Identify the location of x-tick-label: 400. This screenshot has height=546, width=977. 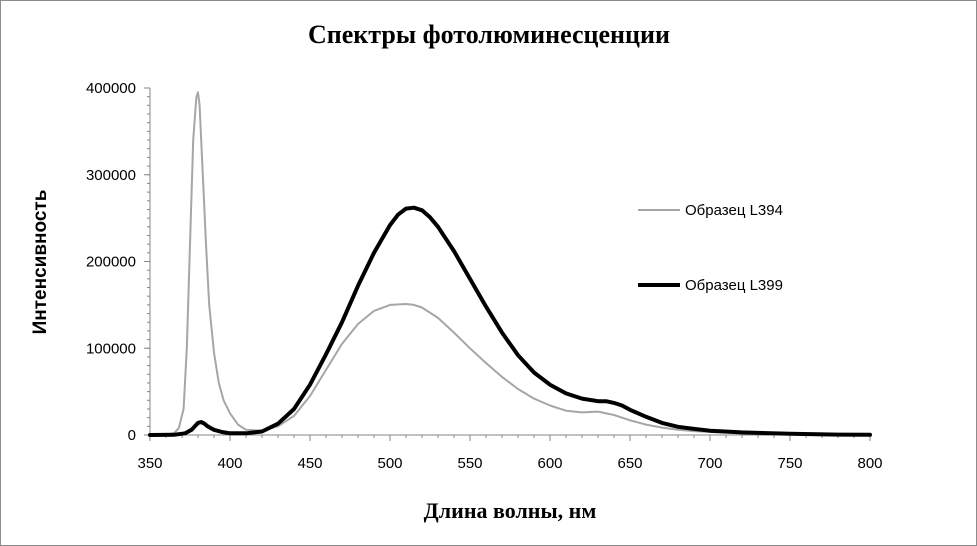
(229, 463).